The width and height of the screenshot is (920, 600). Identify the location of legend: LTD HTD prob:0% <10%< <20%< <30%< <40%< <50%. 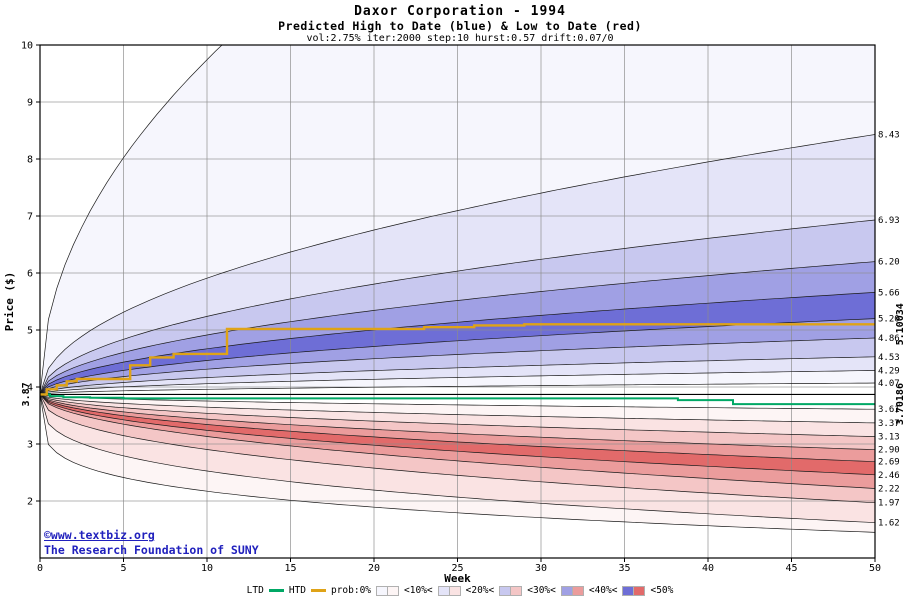
(460, 590).